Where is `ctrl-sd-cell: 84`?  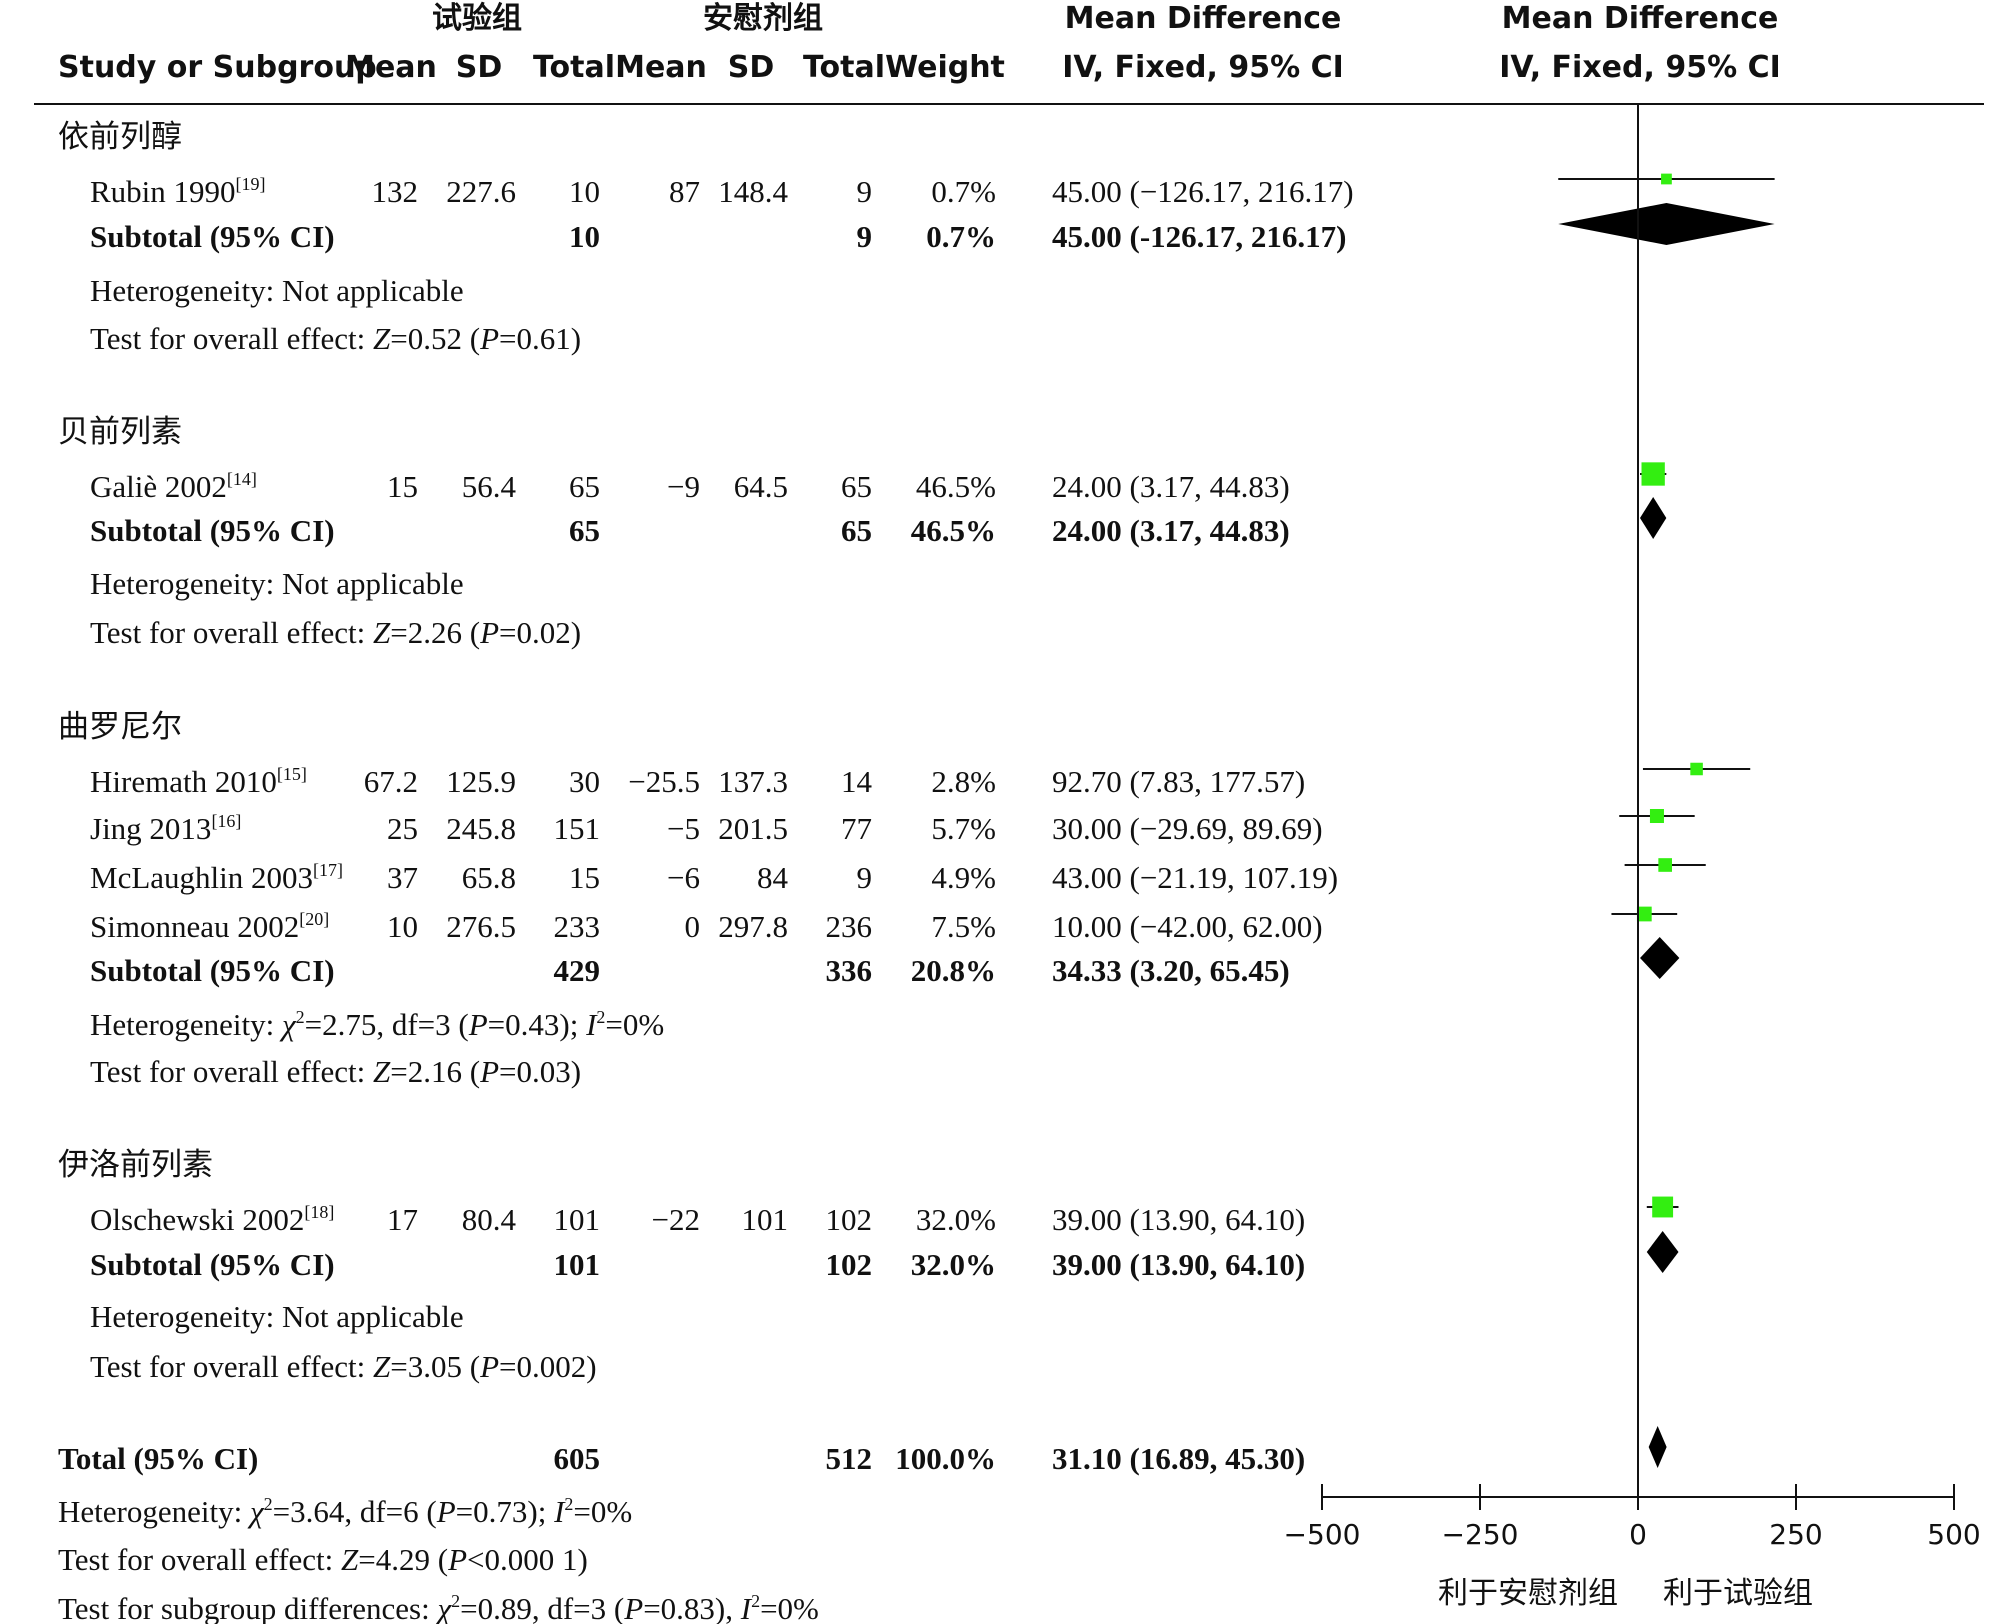
ctrl-sd-cell: 84 is located at coordinates (773, 877).